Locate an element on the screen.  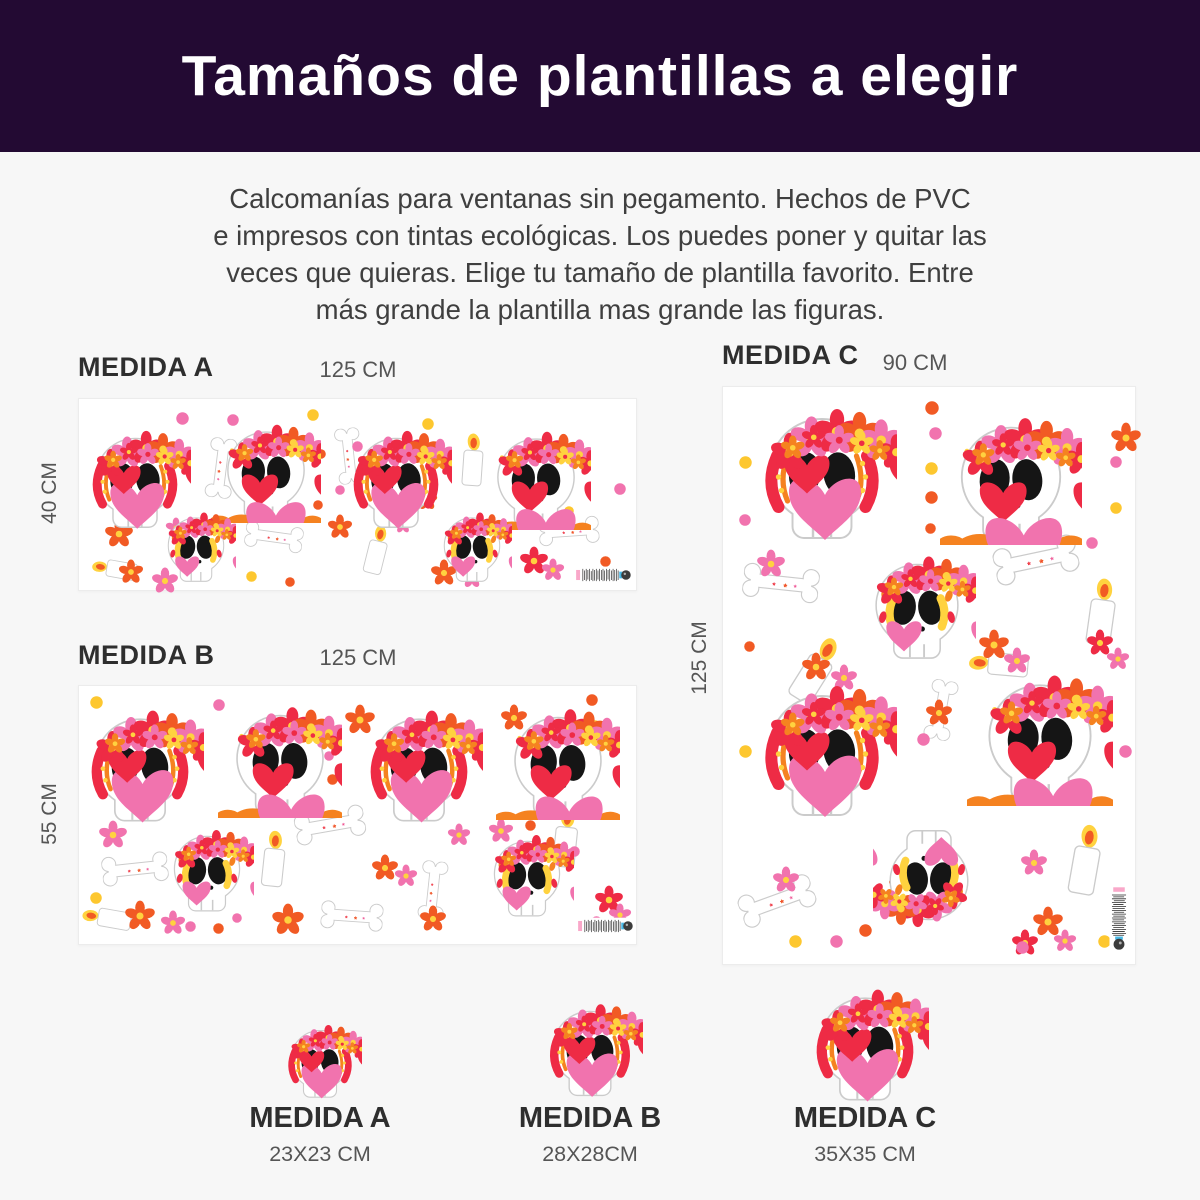
sample-label-b: MEDIDA B 28X28CM is located at coordinates (590, 1134).